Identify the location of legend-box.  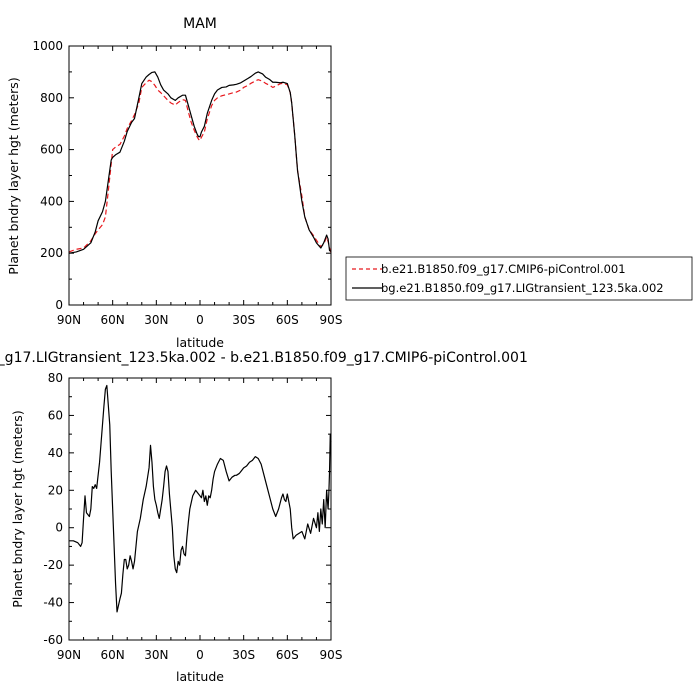
(519, 278).